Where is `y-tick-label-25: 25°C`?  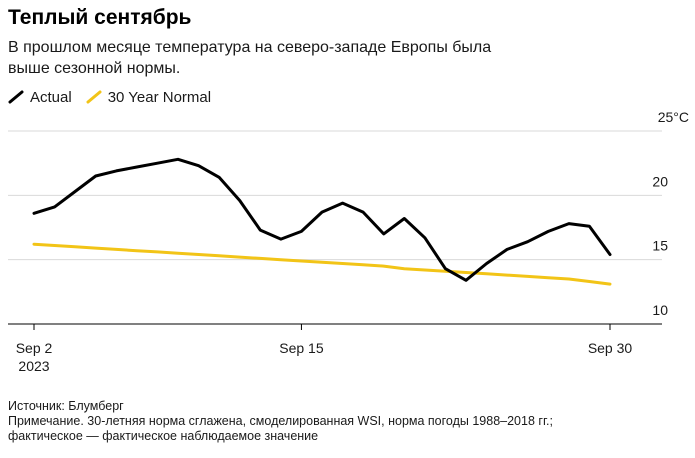
y-tick-label-25: 25°C is located at coordinates (673, 117).